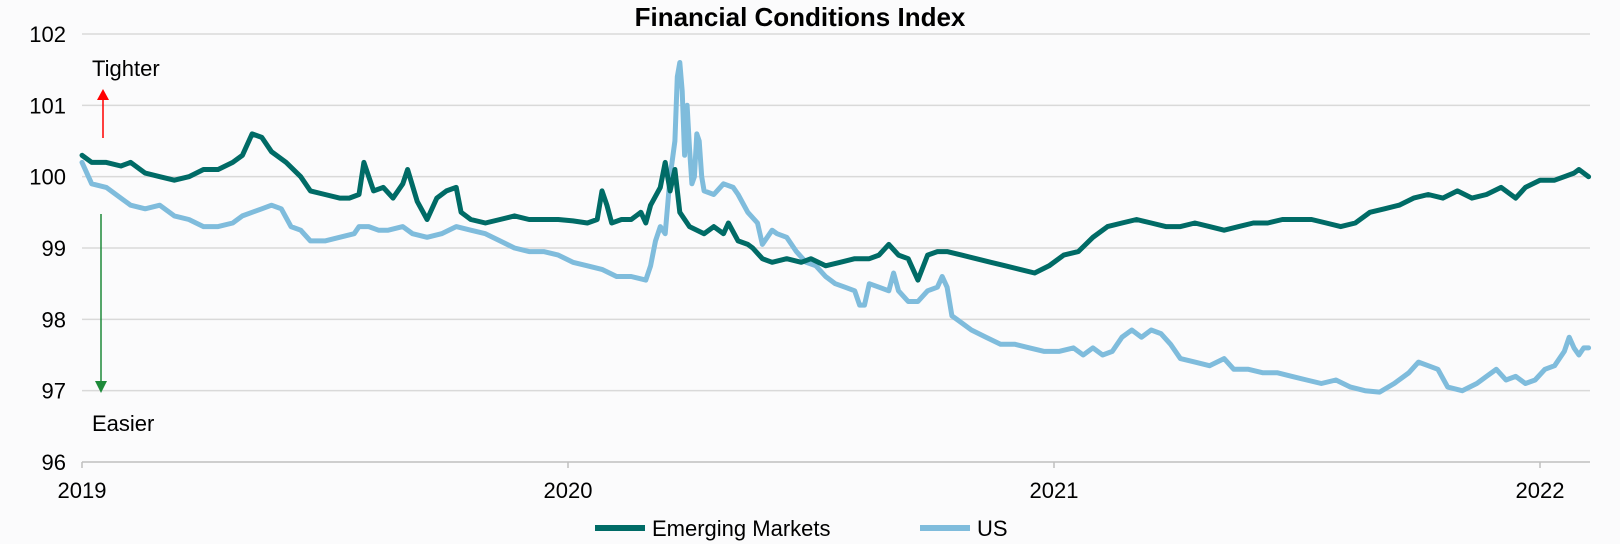 Image resolution: width=1620 pixels, height=544 pixels. I want to click on easier-arrow-icon, so click(101, 387).